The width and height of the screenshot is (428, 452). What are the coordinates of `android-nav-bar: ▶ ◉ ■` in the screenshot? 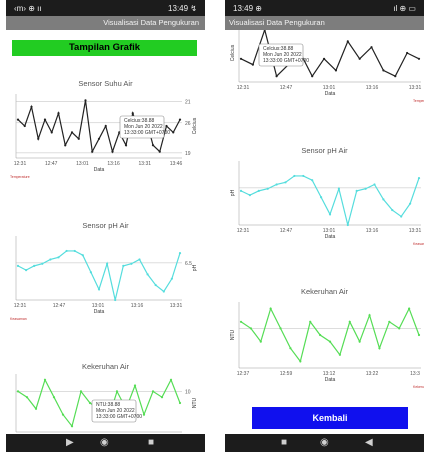 It's located at (105, 443).